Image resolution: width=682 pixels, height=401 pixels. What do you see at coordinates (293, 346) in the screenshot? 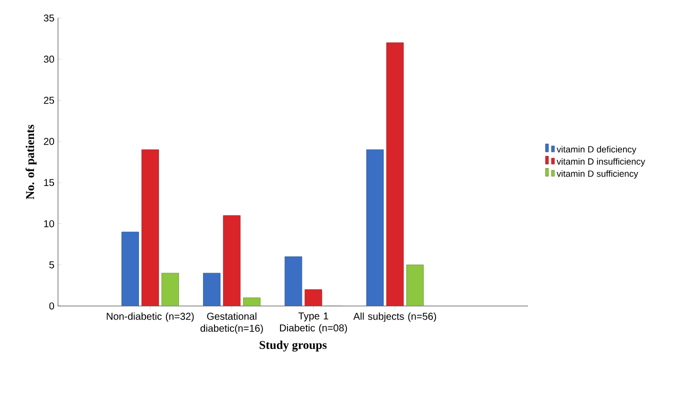
I see `x-axis-title: Study groups` at bounding box center [293, 346].